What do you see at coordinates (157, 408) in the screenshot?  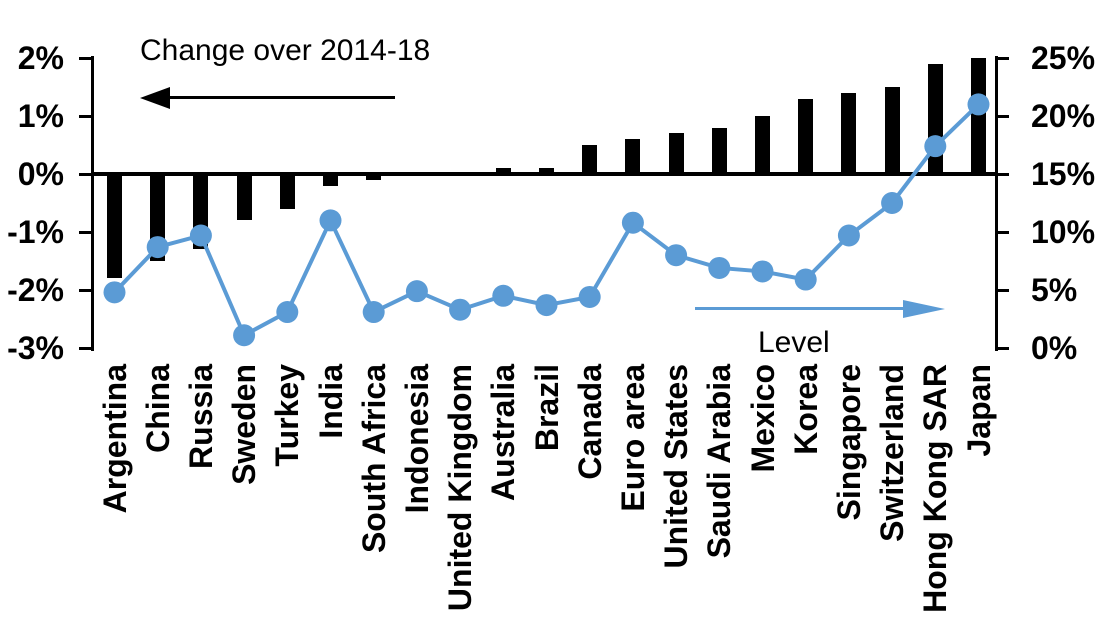 I see `x-axis-label: China` at bounding box center [157, 408].